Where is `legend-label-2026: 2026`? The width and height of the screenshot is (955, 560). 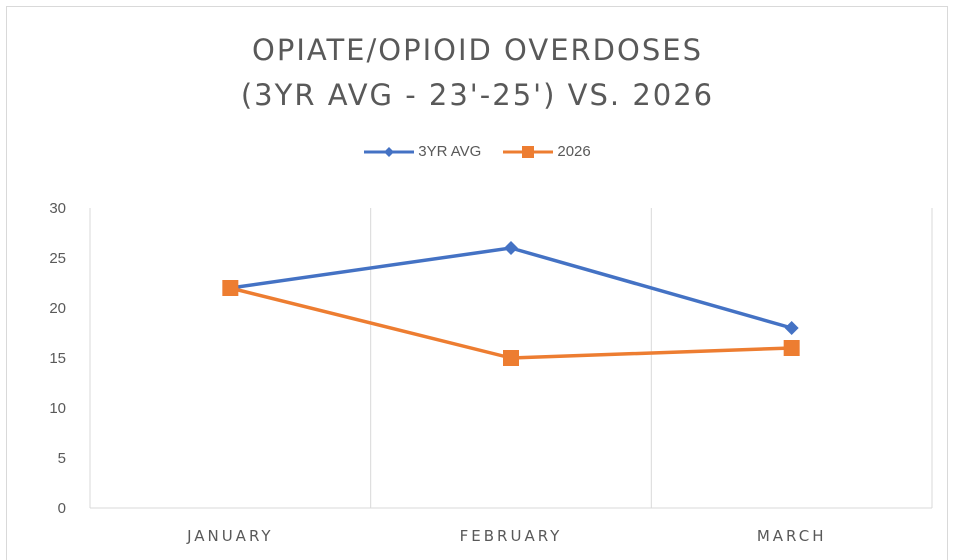
legend-label-2026: 2026 is located at coordinates (574, 151).